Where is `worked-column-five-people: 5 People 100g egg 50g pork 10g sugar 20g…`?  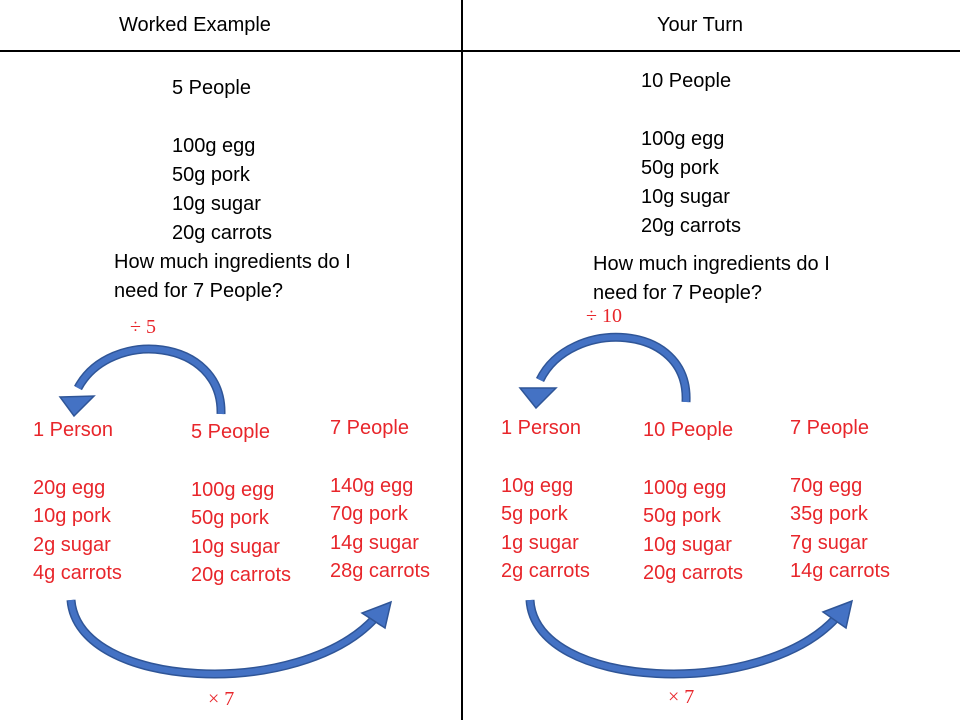 worked-column-five-people: 5 People 100g egg 50g pork 10g sugar 20g… is located at coordinates (241, 504).